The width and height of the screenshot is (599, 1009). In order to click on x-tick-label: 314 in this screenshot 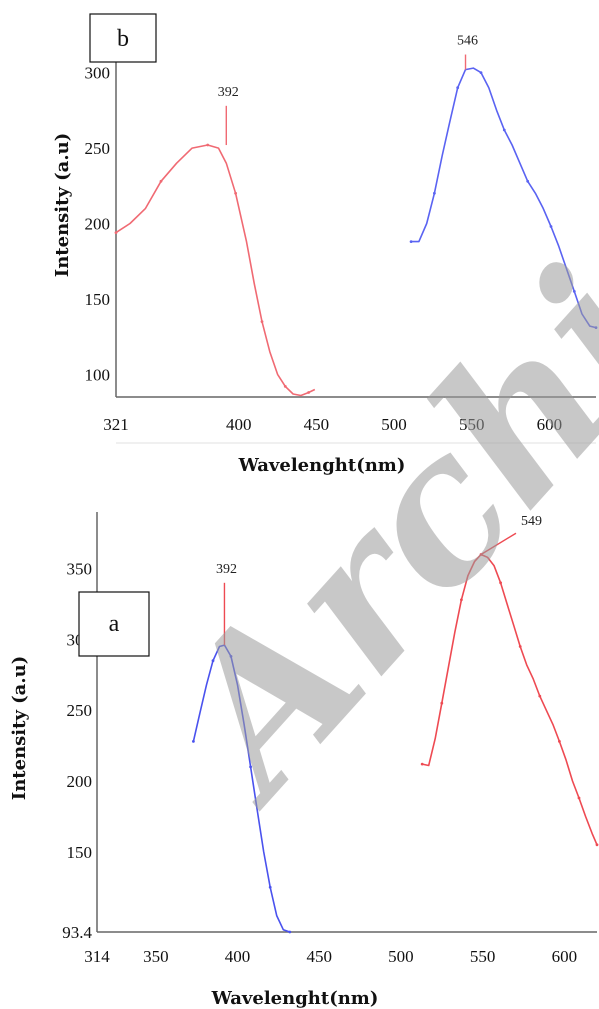, I will do `click(97, 956)`.